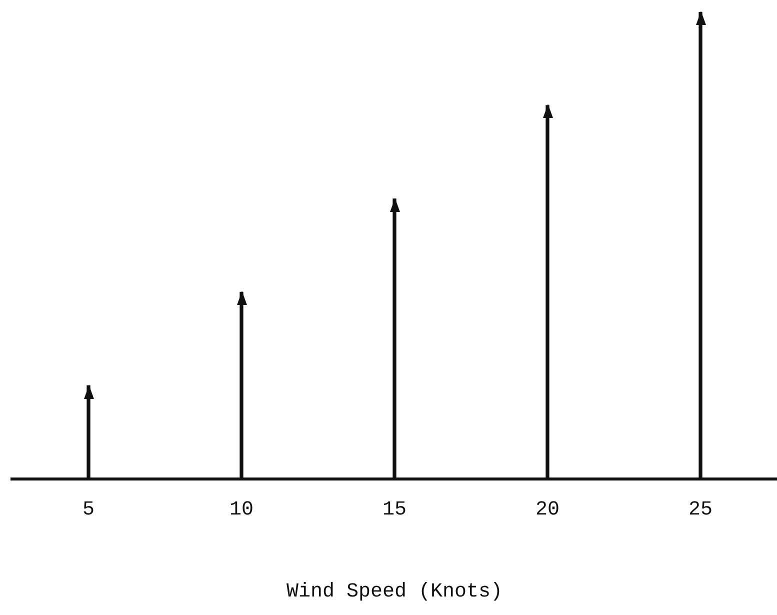  I want to click on x-tick-label: 25, so click(700, 510).